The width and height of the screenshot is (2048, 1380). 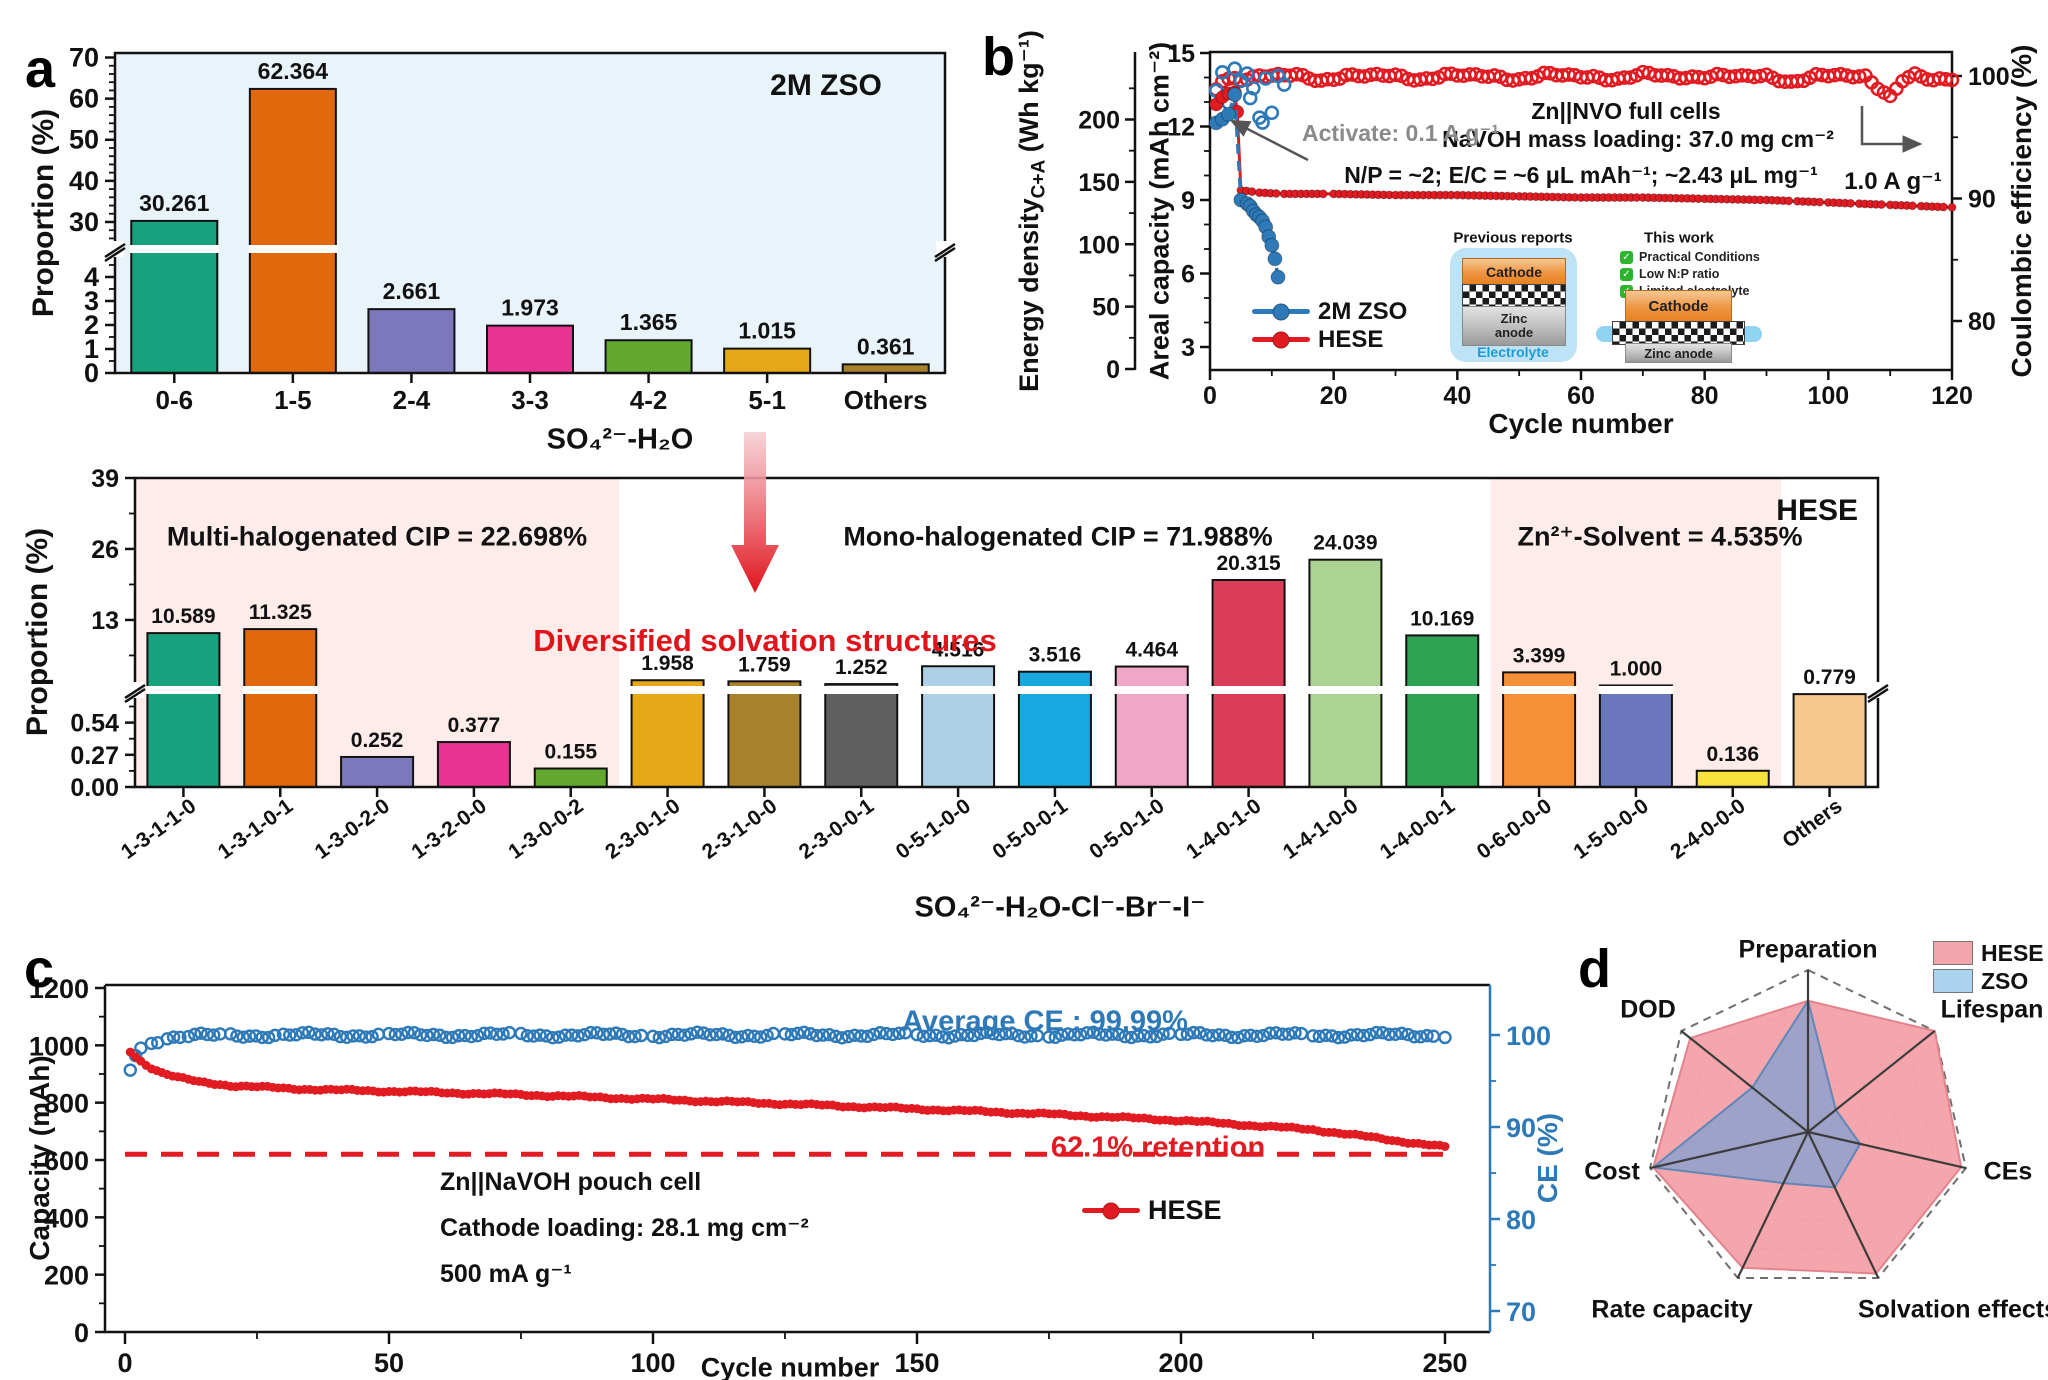 I want to click on svg-text: 100, so click(x=1099, y=245).